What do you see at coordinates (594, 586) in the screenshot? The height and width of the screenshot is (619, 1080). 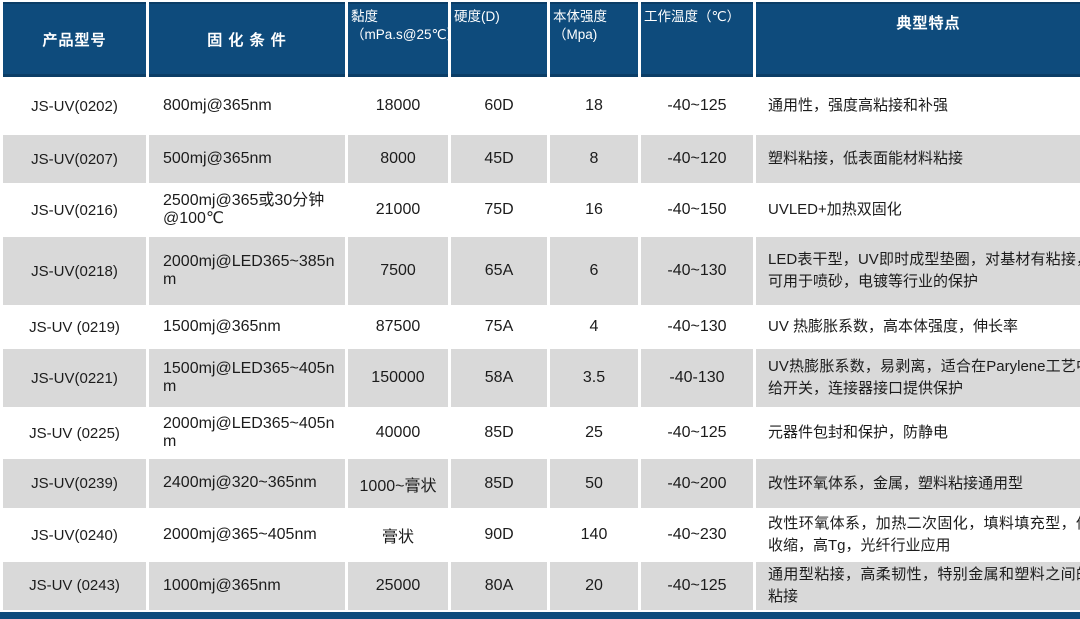 I see `cell-strength: 20` at bounding box center [594, 586].